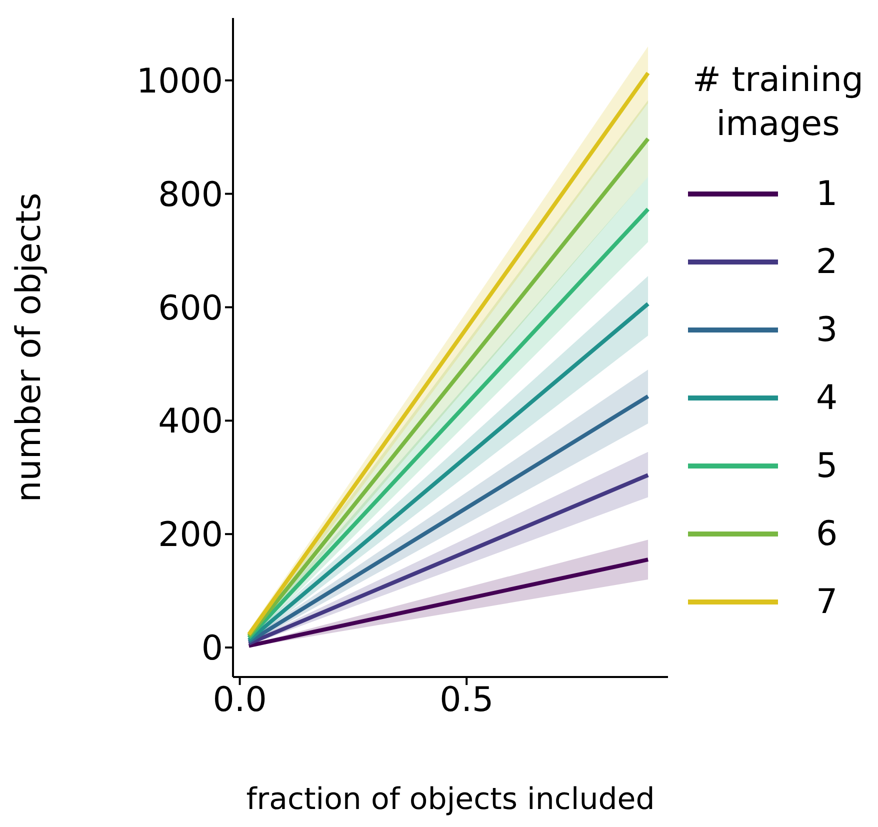  I want to click on y-tick-label: 200, so click(190, 535).